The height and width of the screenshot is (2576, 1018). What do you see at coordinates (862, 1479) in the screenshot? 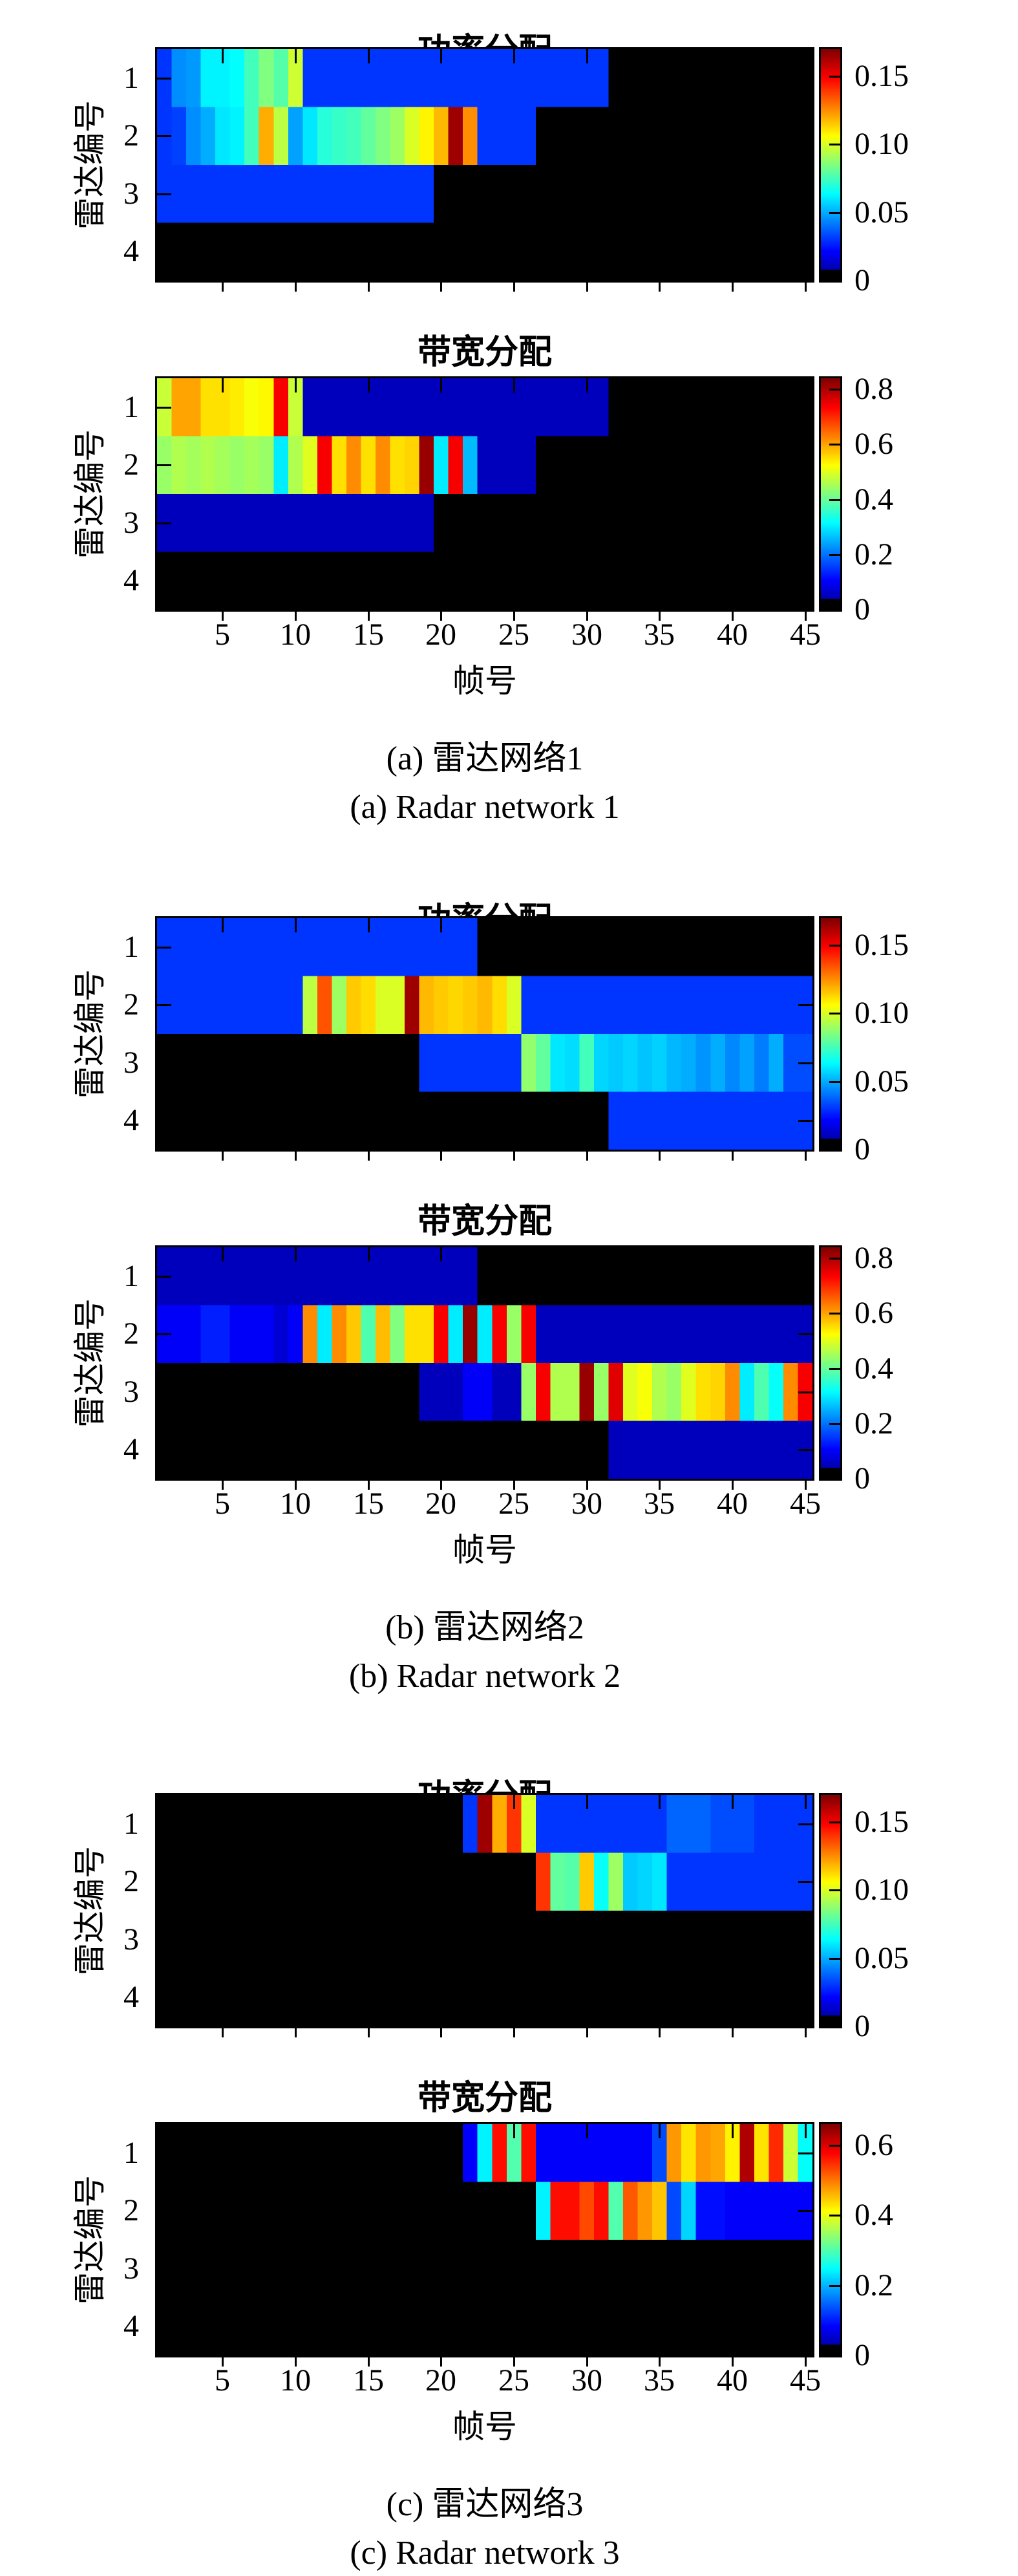
I see `colorbar-tick-label: 0` at bounding box center [862, 1479].